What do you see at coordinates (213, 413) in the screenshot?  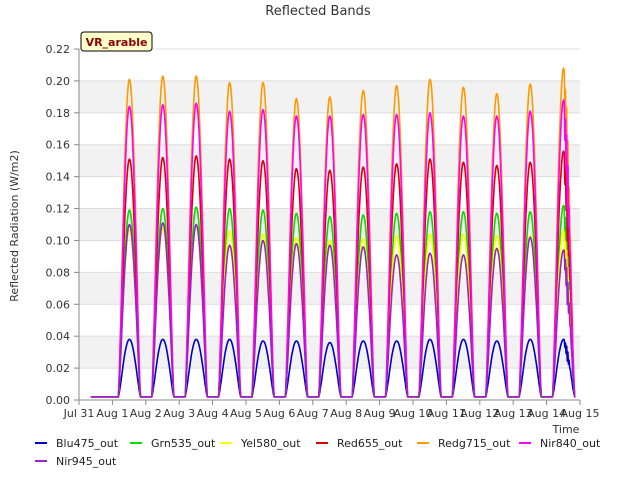 I see `x-tick-label: Aug 4` at bounding box center [213, 413].